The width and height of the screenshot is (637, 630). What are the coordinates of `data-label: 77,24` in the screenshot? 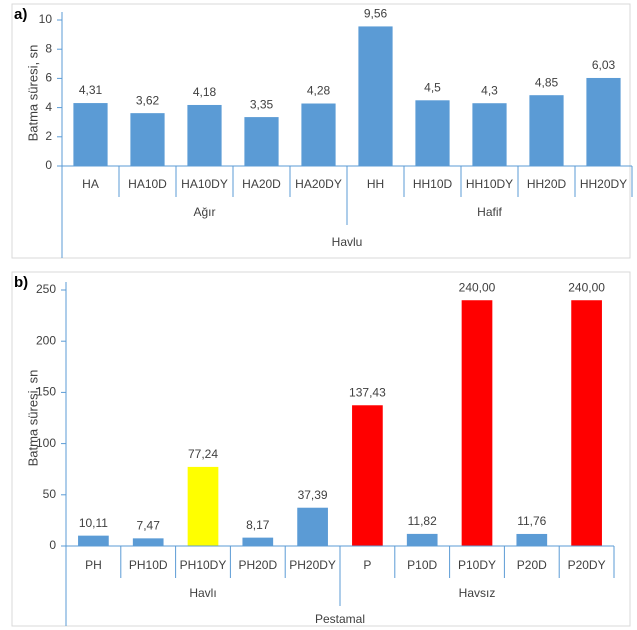 It's located at (203, 454).